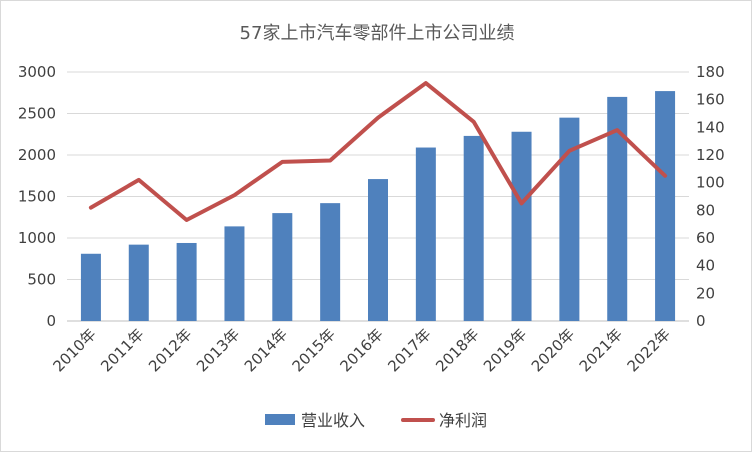 This screenshot has height=455, width=752. Describe the element at coordinates (37, 155) in the screenshot. I see `left-tick-label: 2000` at that location.